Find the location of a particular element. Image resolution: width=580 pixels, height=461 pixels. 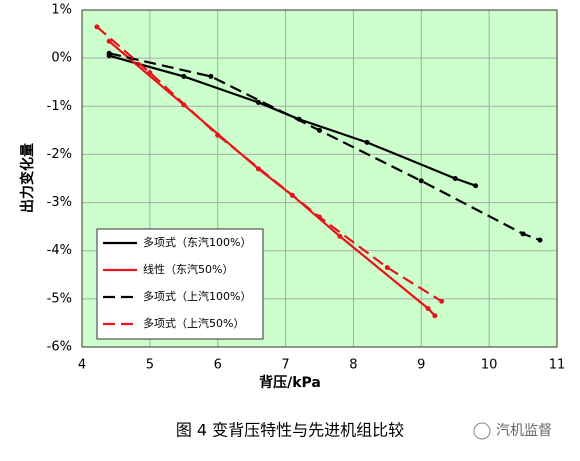

legend-label: 多项式（上汽50%） is located at coordinates (193, 323).